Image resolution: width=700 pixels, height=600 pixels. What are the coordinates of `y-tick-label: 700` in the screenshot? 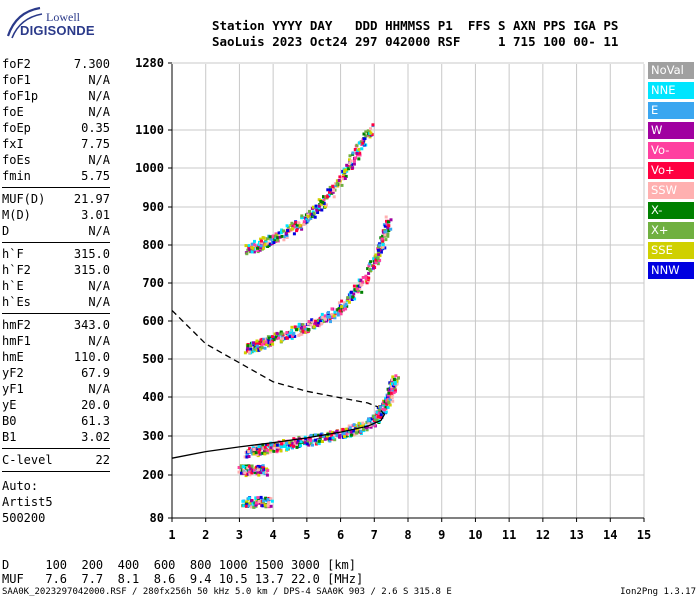 It's located at (153, 283).